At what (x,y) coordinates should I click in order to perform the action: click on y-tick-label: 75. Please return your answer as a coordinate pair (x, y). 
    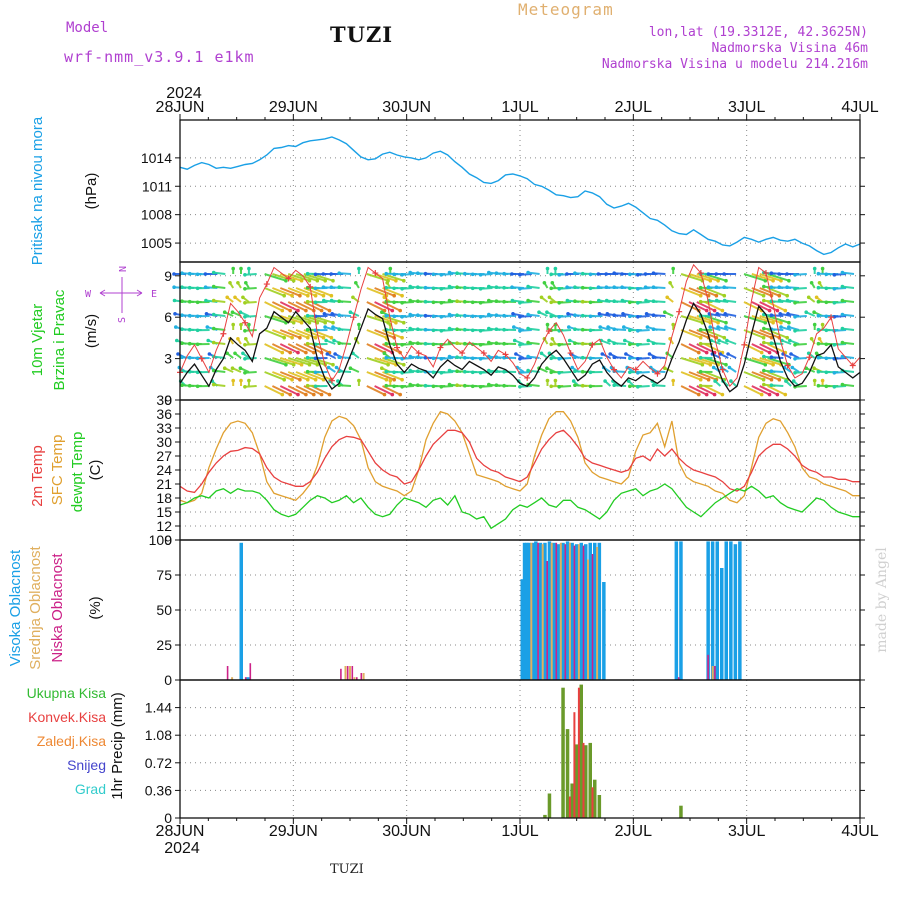
    Looking at the image, I should click on (164, 575).